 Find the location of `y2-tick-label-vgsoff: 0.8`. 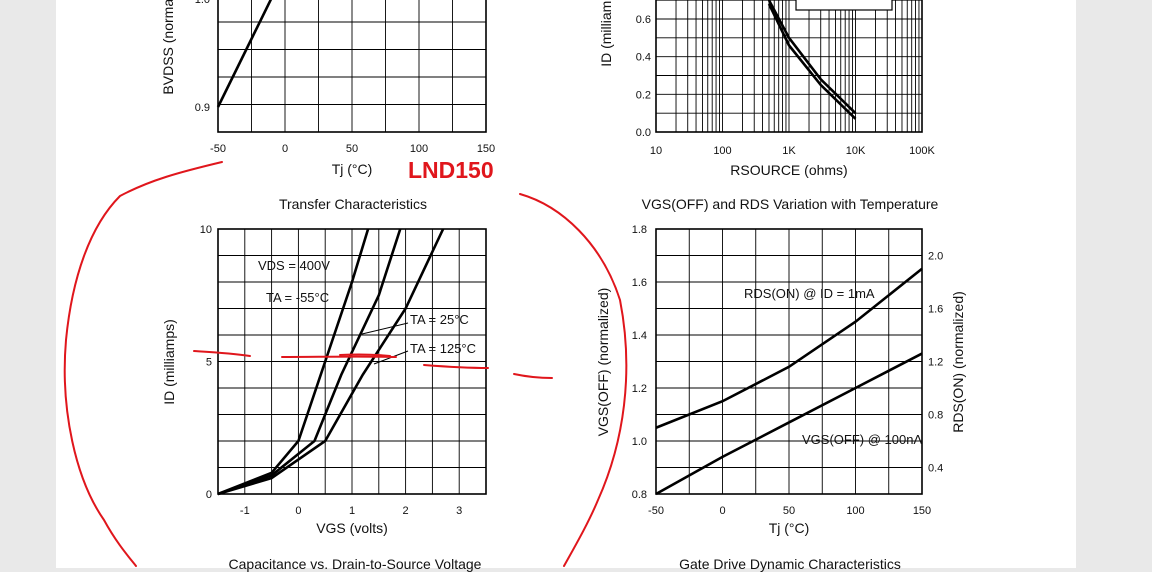

y2-tick-label-vgsoff: 0.8 is located at coordinates (935, 416).